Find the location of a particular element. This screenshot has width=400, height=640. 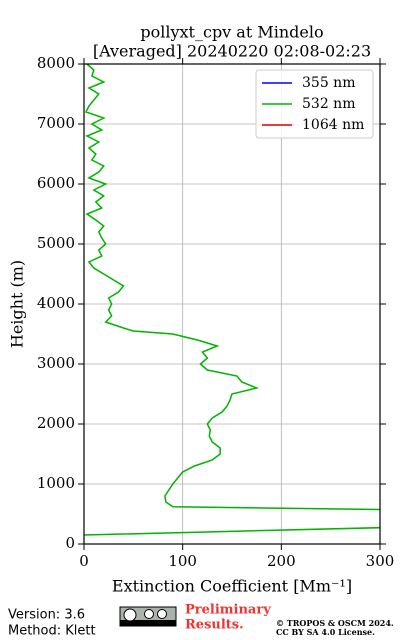

x-tick-label: 0 is located at coordinates (84, 561).